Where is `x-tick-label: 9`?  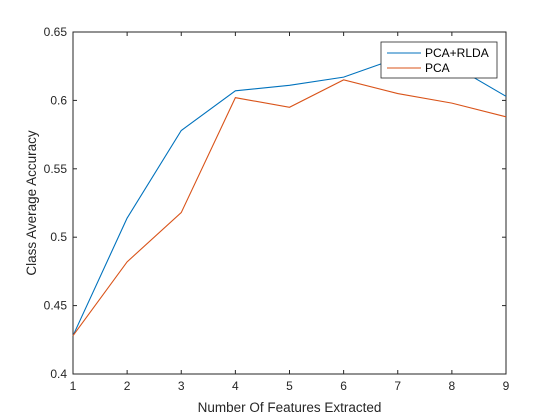 x-tick-label: 9 is located at coordinates (506, 386).